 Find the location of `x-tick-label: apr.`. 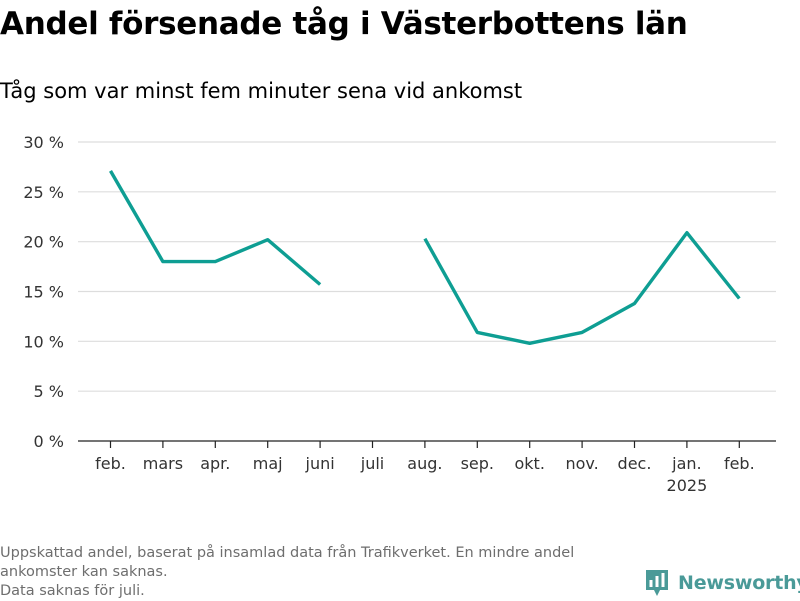

x-tick-label: apr. is located at coordinates (215, 463).